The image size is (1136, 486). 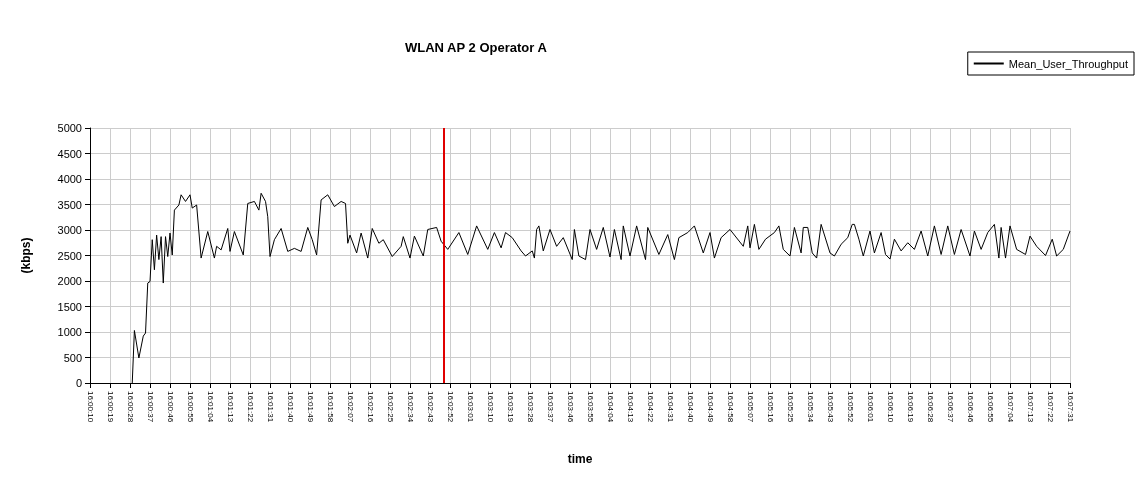 I want to click on x-tick-label: 16:06:10, so click(x=890, y=407).